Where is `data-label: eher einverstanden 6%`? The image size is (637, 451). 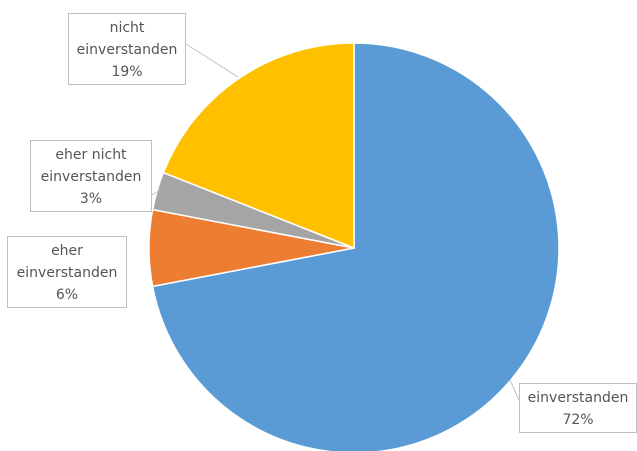 data-label: eher einverstanden 6% is located at coordinates (67, 272).